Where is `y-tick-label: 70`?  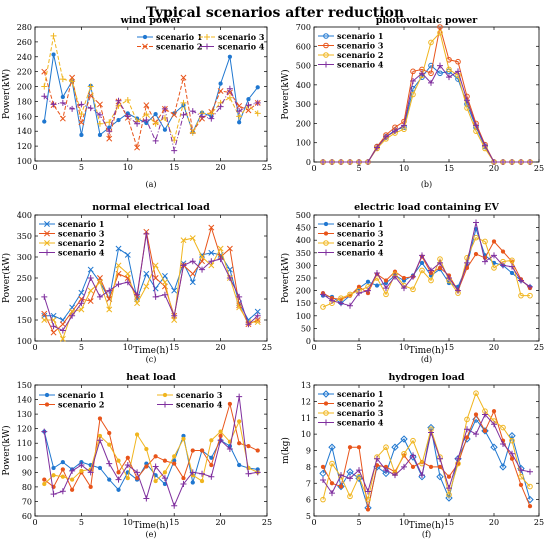 y-tick-label: 70 is located at coordinates (27, 501).